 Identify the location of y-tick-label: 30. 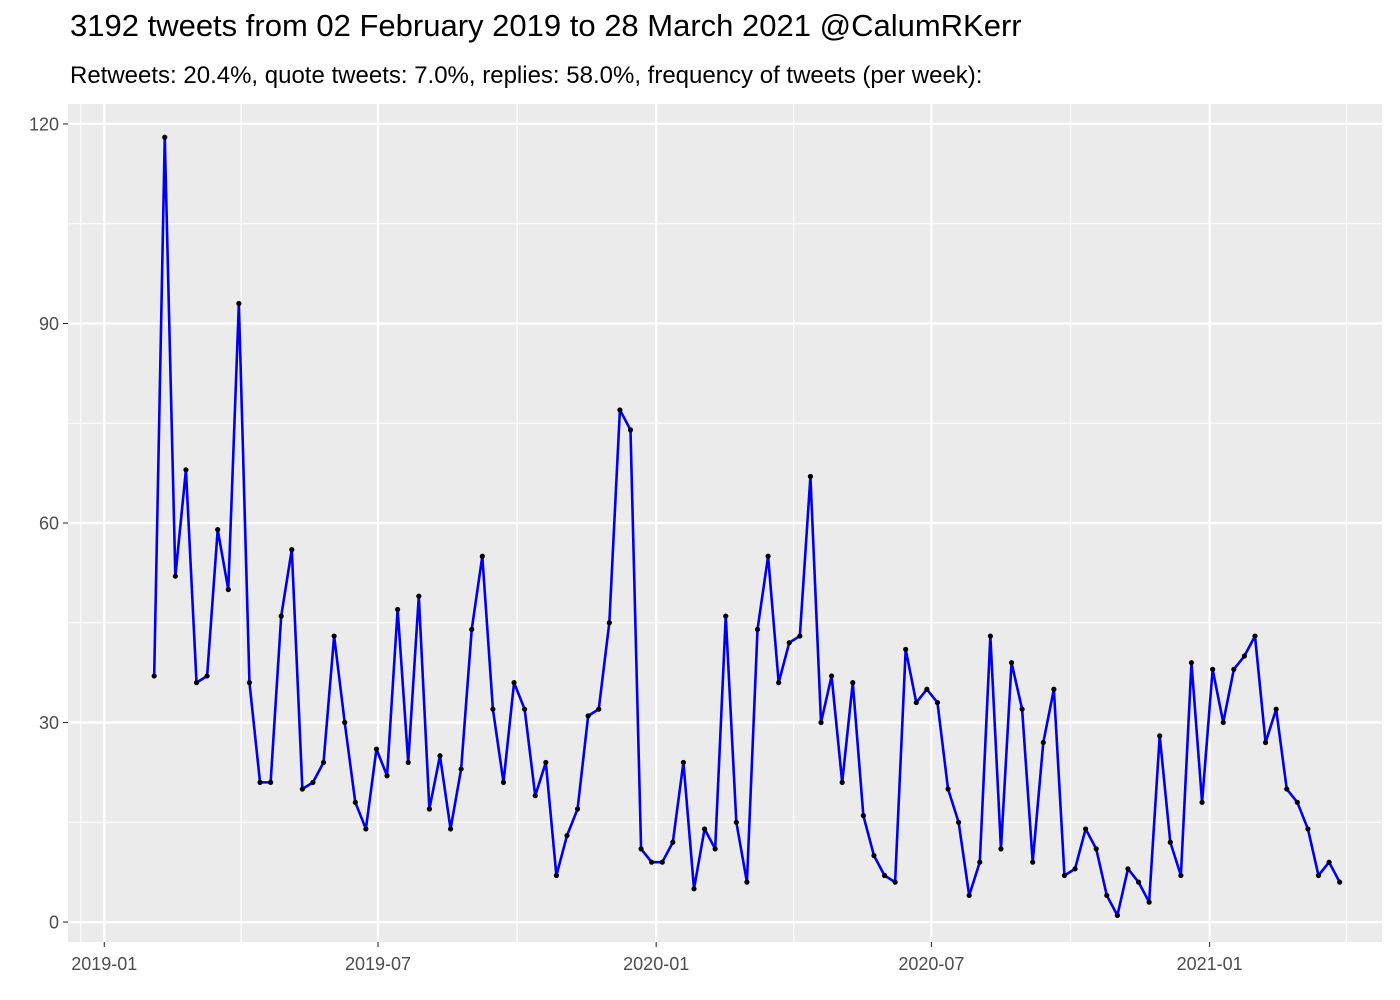
(49, 723).